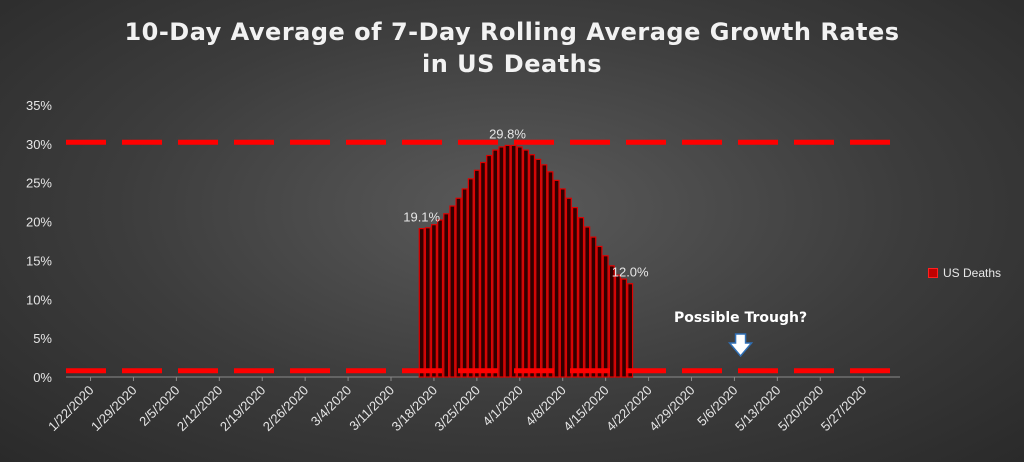  Describe the element at coordinates (457, 409) in the screenshot. I see `x-tick-label: 3/25/2020` at that location.